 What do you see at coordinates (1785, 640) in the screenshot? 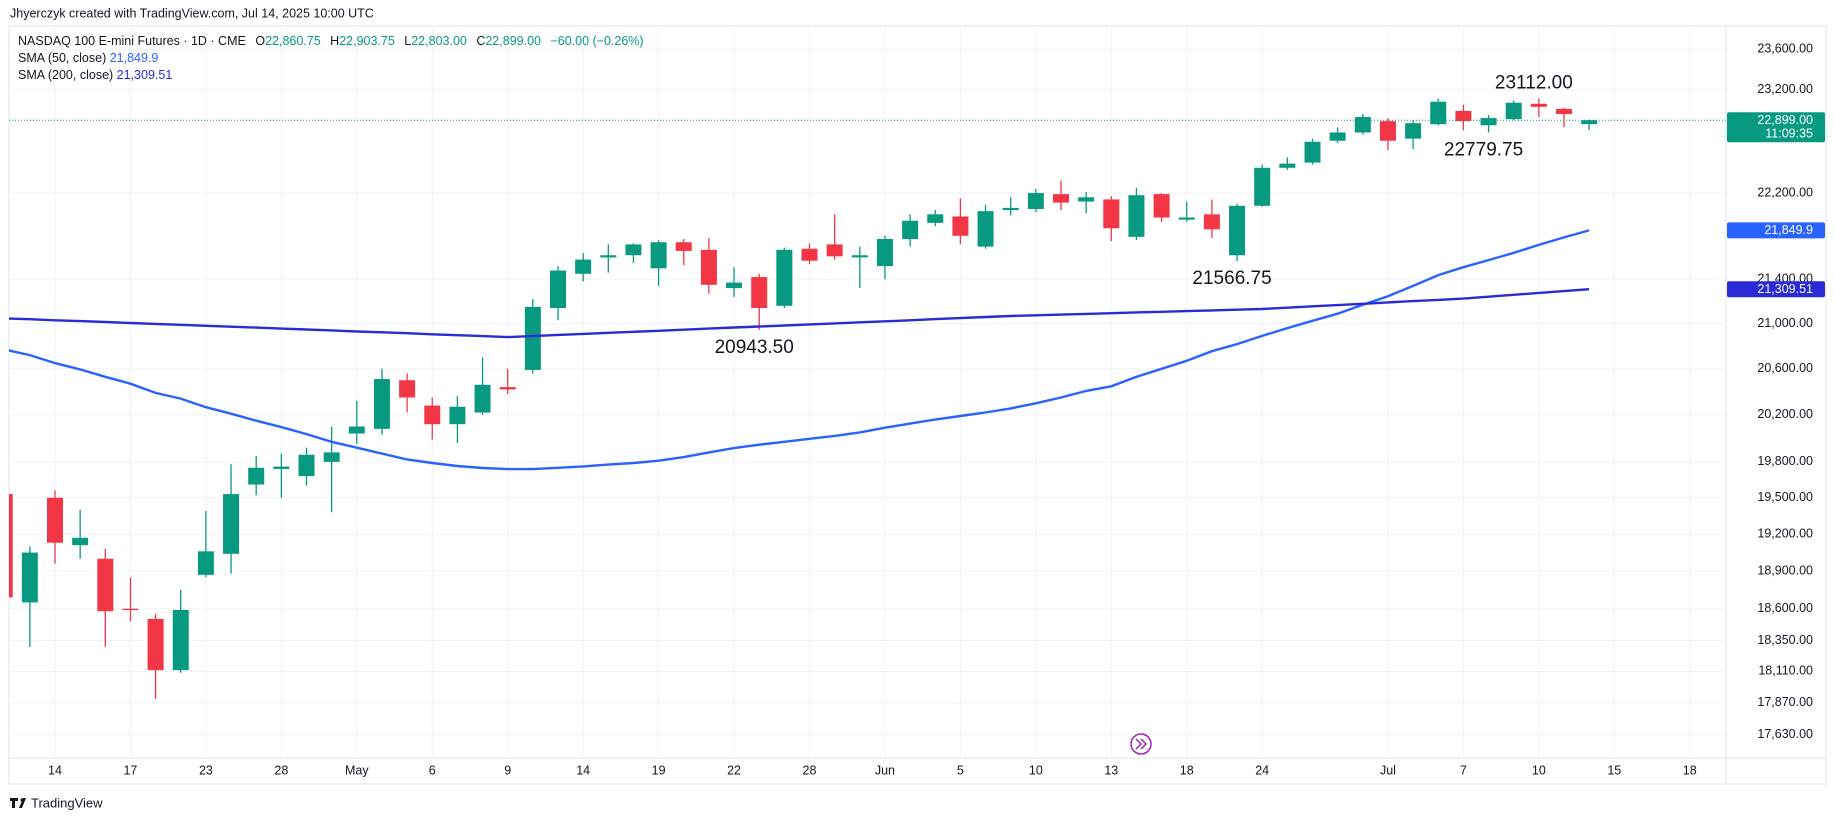
I see `y-tick-label: 18,350.00` at bounding box center [1785, 640].